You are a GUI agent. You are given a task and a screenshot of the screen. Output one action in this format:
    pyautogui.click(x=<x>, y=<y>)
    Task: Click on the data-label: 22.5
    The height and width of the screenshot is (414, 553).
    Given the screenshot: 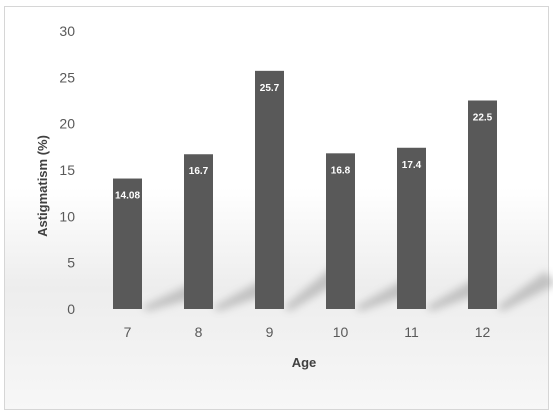 What is the action you would take?
    pyautogui.click(x=483, y=118)
    